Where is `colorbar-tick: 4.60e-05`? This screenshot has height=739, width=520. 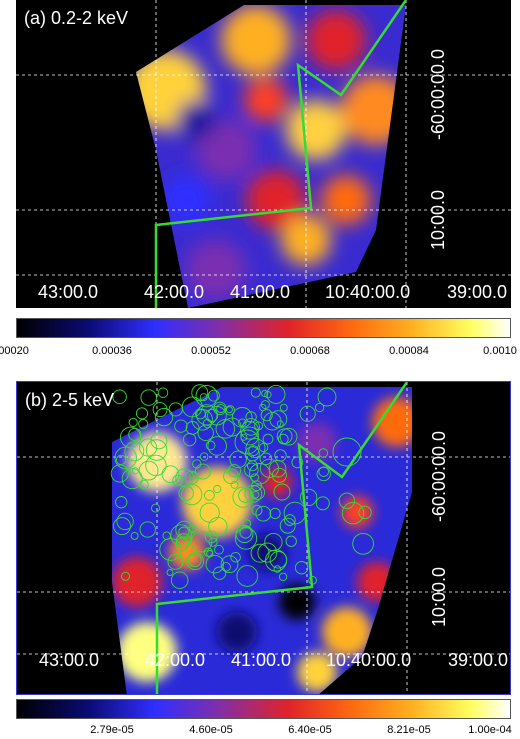
colorbar-tick: 4.60e-05 is located at coordinates (211, 730).